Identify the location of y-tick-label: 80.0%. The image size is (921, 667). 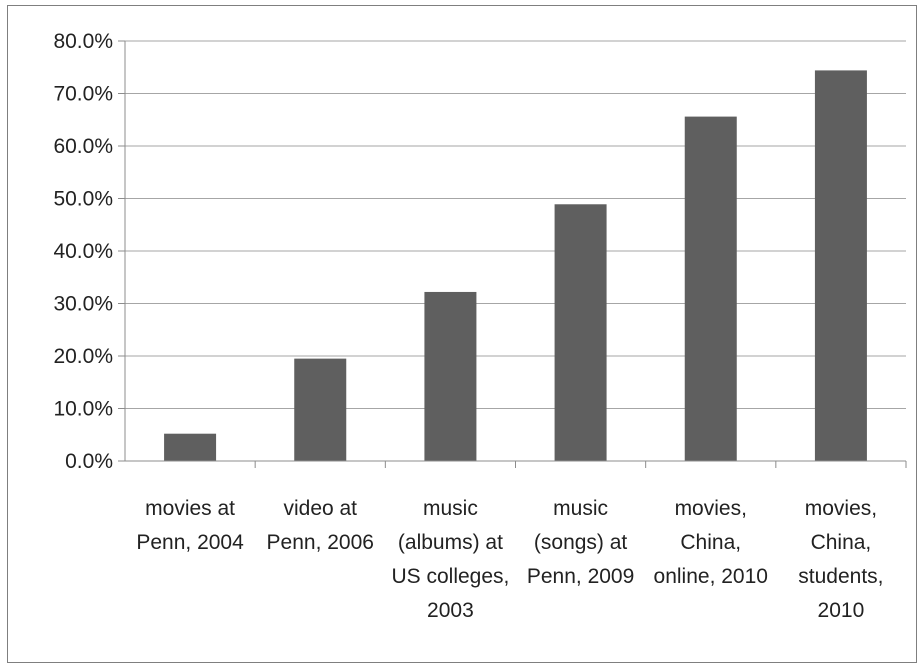
(83, 41).